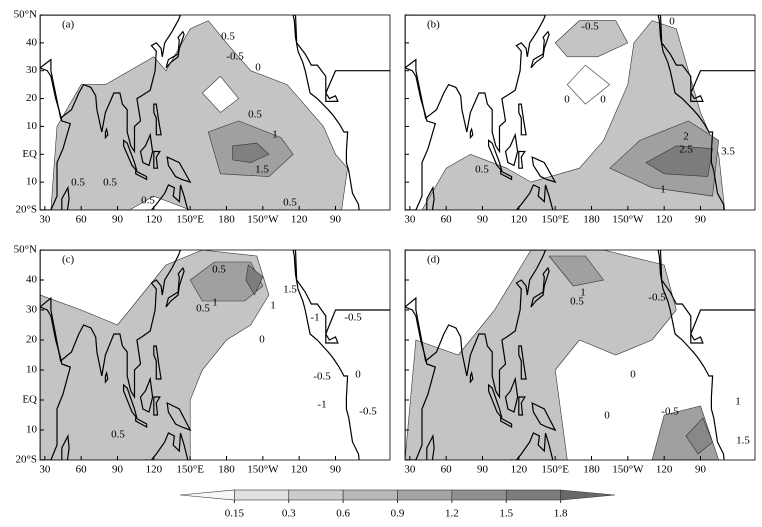 The image size is (762, 527). What do you see at coordinates (628, 220) in the screenshot?
I see `x-tick-label: 150°W` at bounding box center [628, 220].